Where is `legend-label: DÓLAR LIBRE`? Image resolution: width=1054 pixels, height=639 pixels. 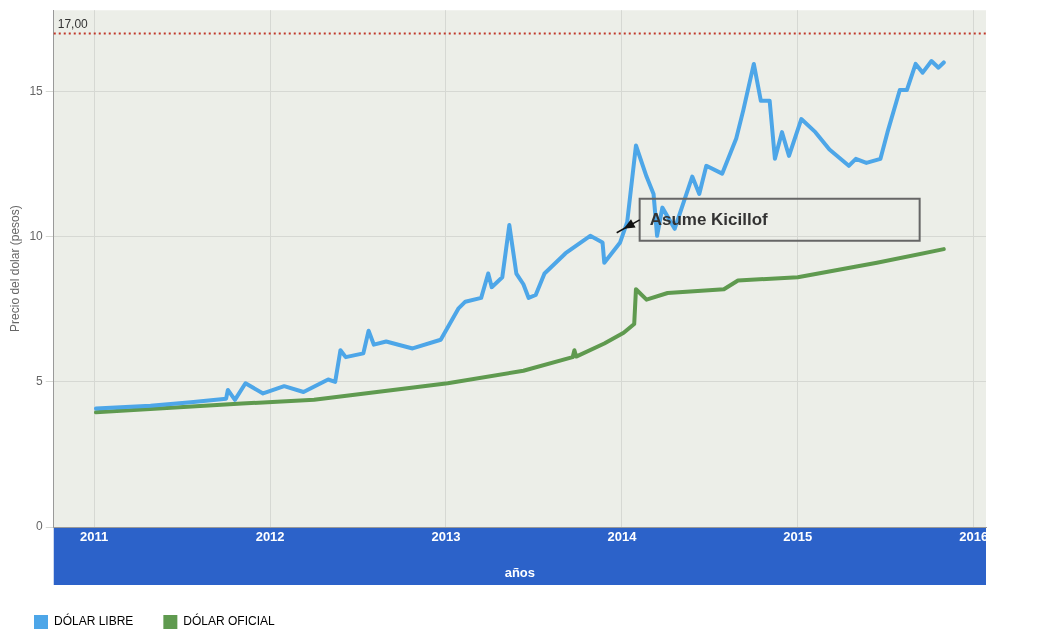 legend-label: DÓLAR LIBRE is located at coordinates (94, 621).